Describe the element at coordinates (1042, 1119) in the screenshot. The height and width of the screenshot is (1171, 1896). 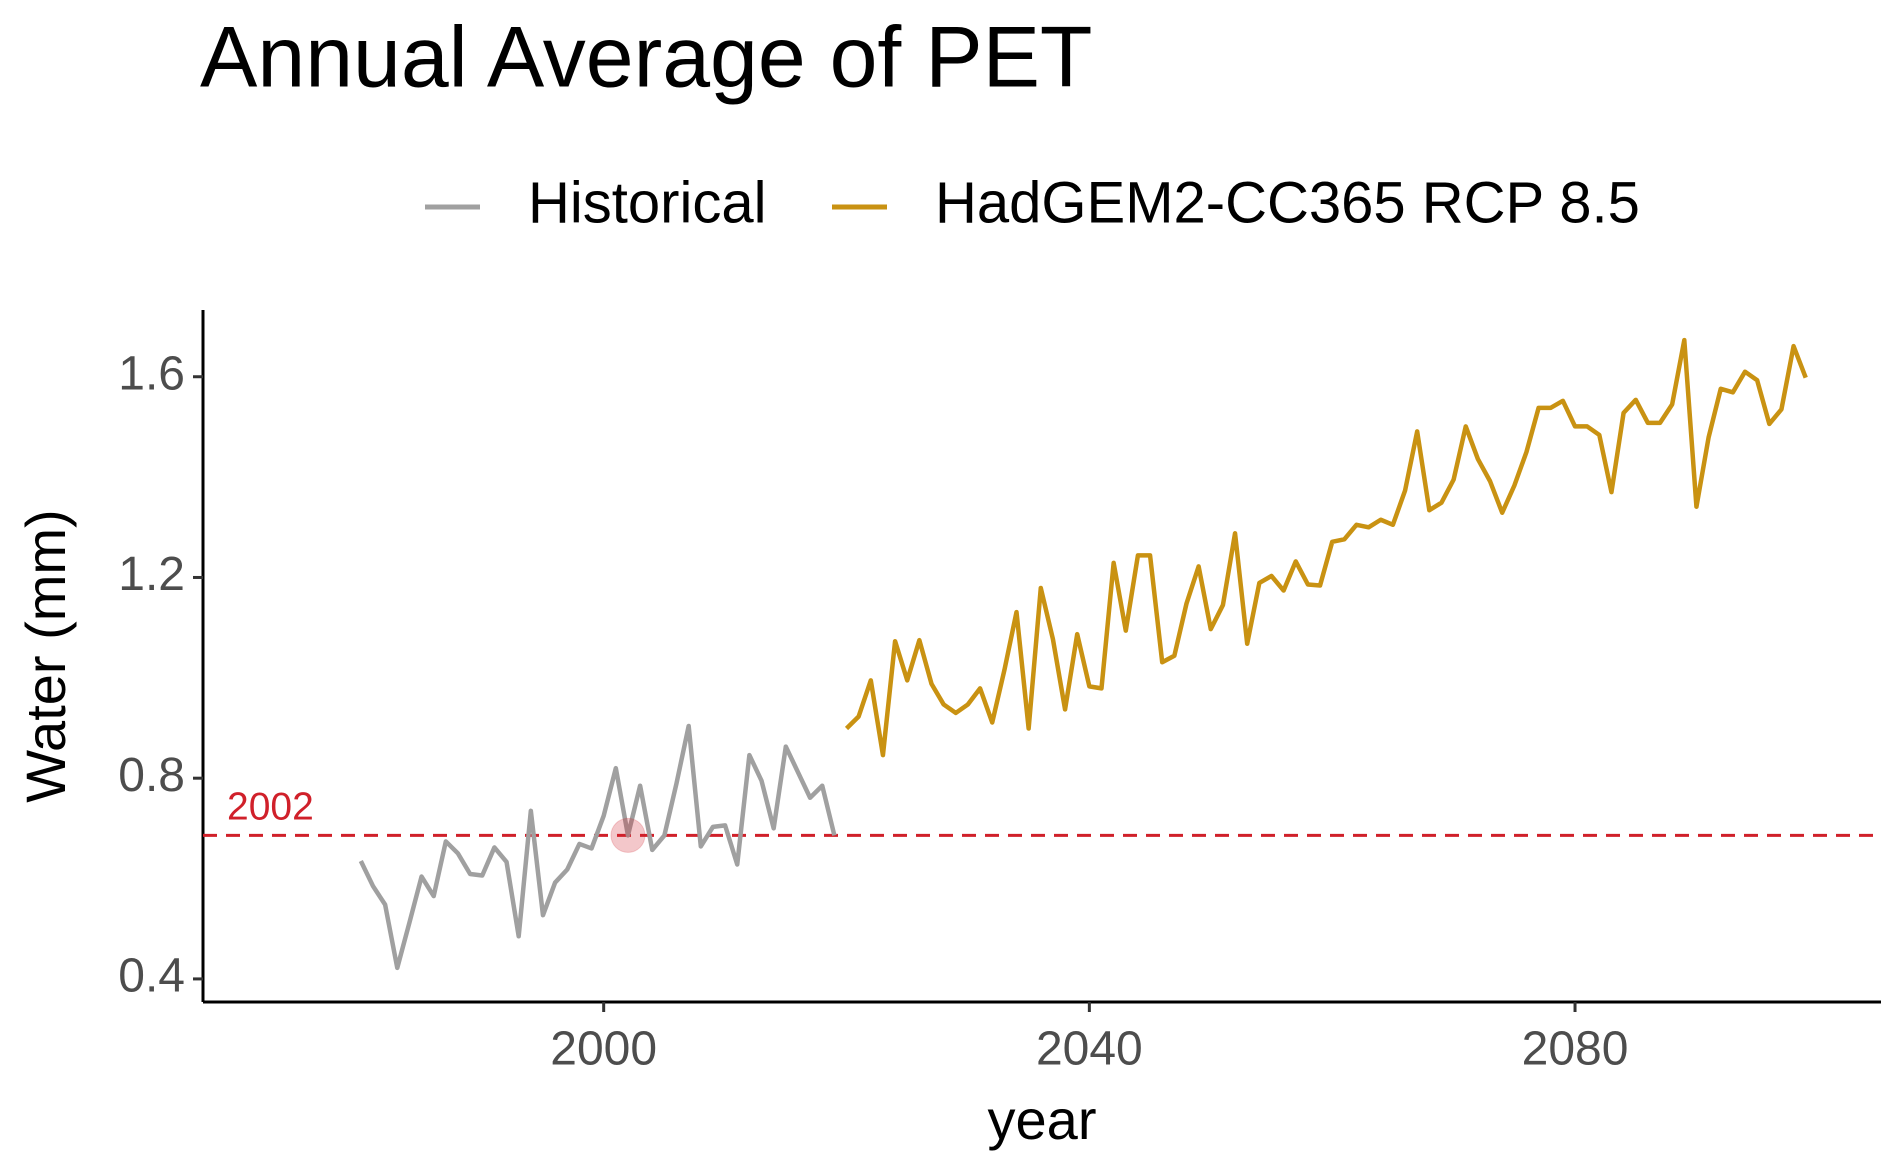
I see `x-axis-title: year` at that location.